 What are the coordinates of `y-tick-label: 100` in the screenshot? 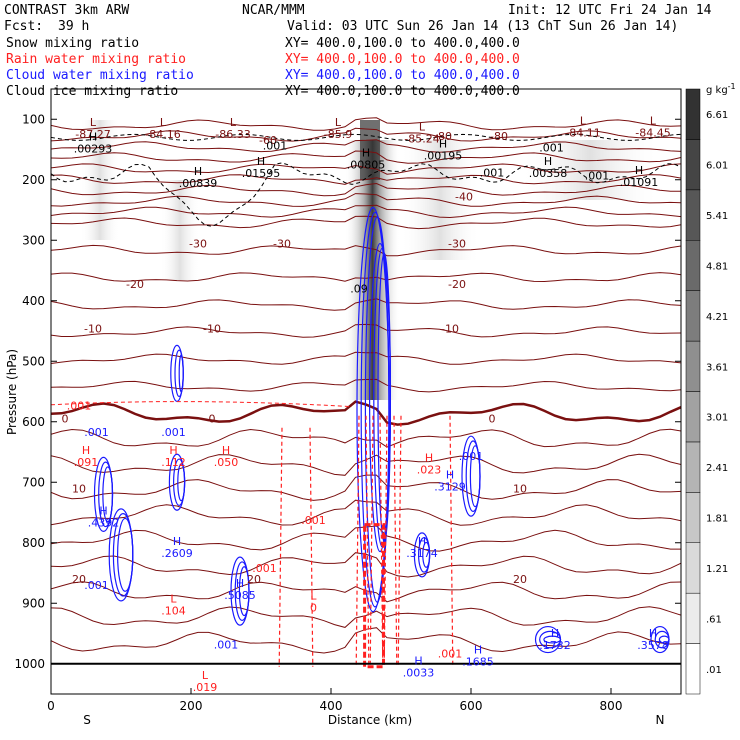 It's located at (33, 119).